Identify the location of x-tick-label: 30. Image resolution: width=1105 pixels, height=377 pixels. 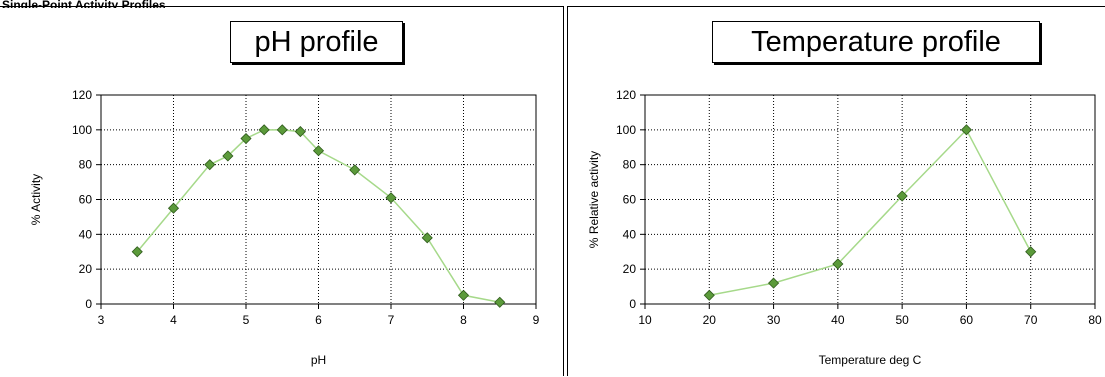
(774, 320).